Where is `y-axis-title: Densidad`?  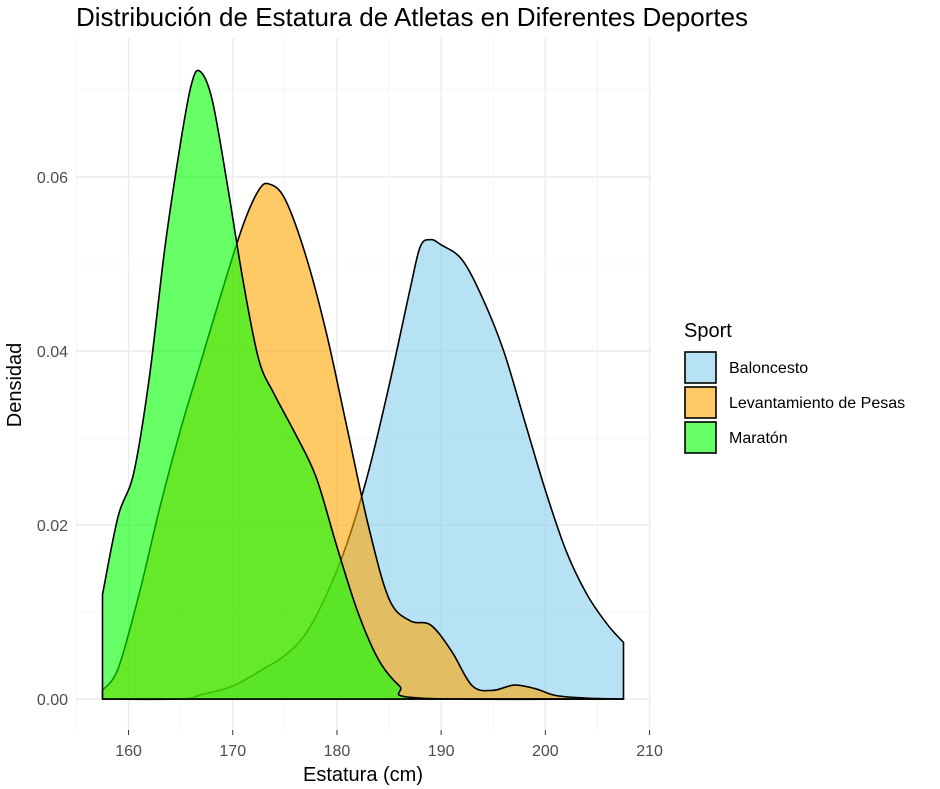
y-axis-title: Densidad is located at coordinates (15, 385).